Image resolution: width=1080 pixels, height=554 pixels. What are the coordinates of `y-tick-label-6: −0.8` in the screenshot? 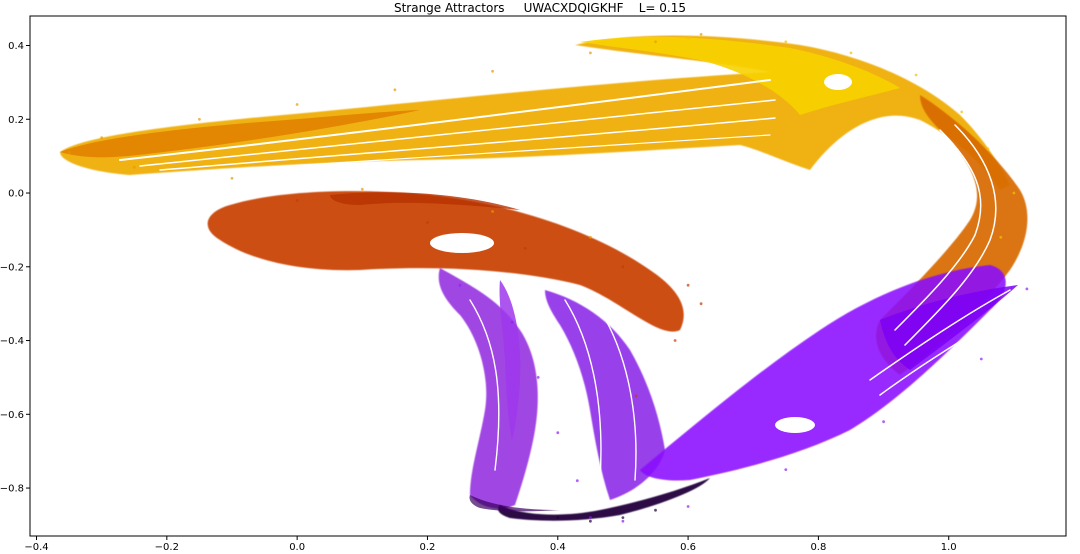 It's located at (12, 489).